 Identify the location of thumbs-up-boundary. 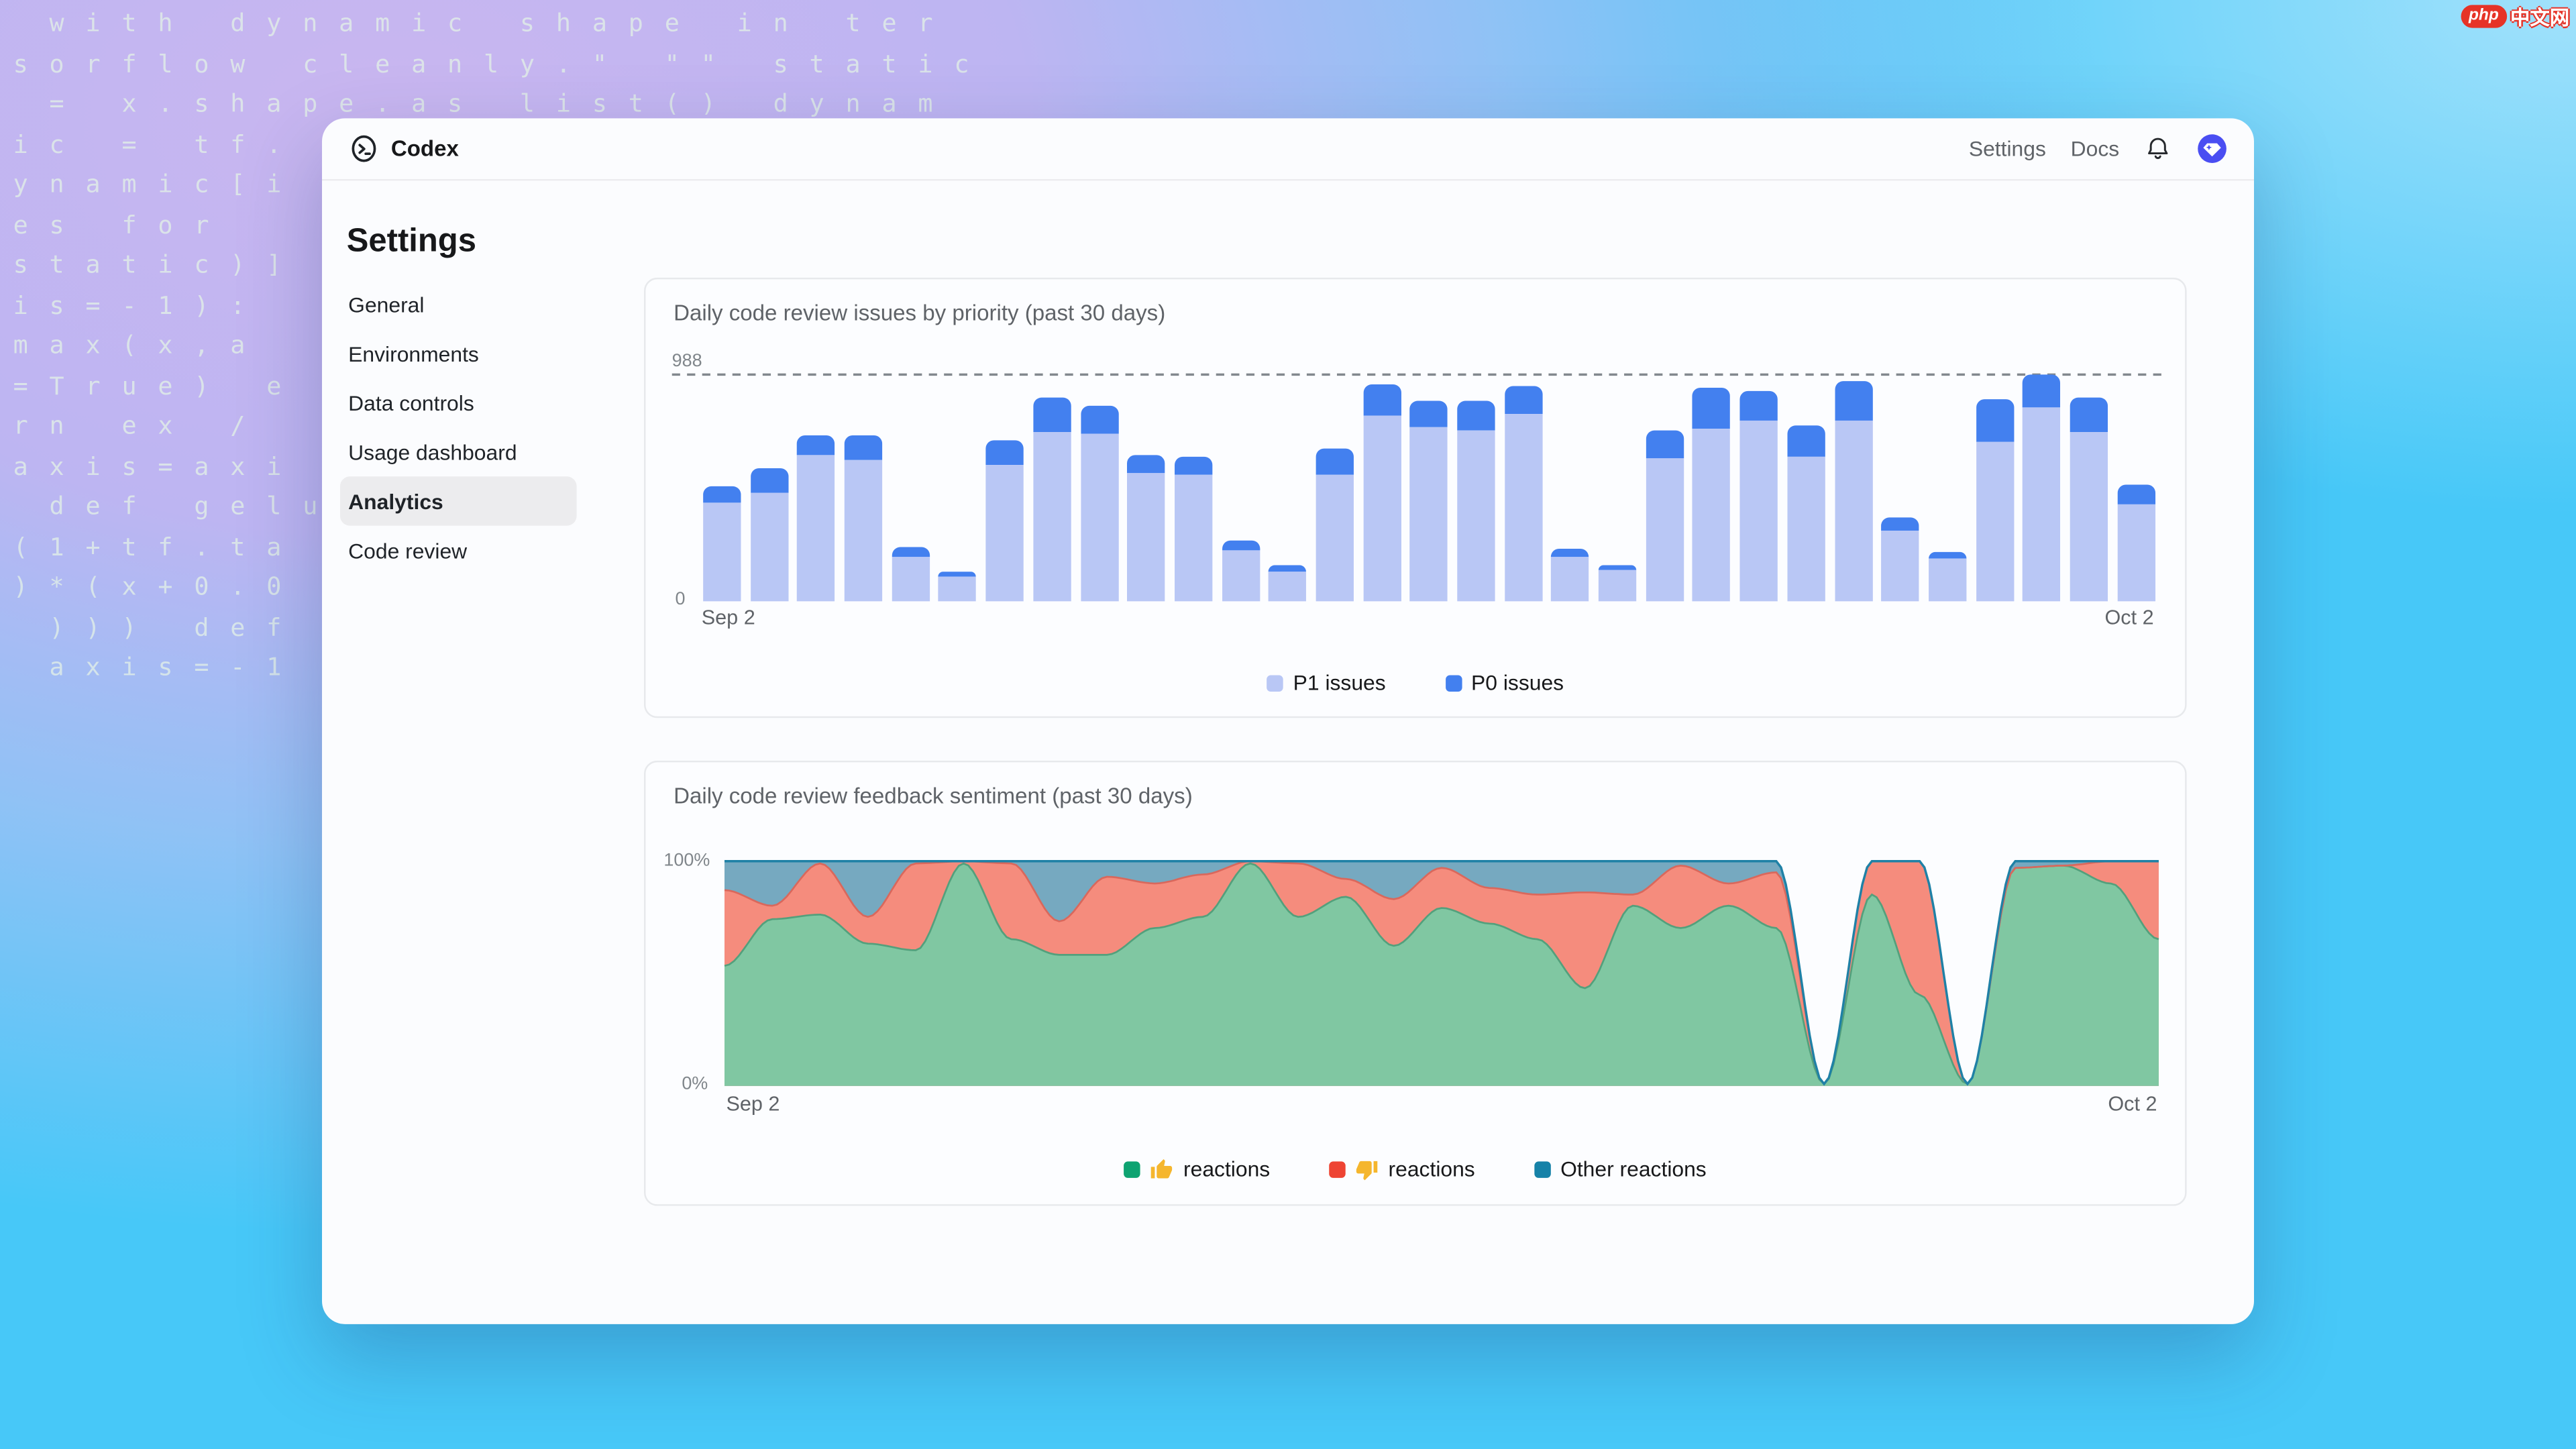
(1441, 973).